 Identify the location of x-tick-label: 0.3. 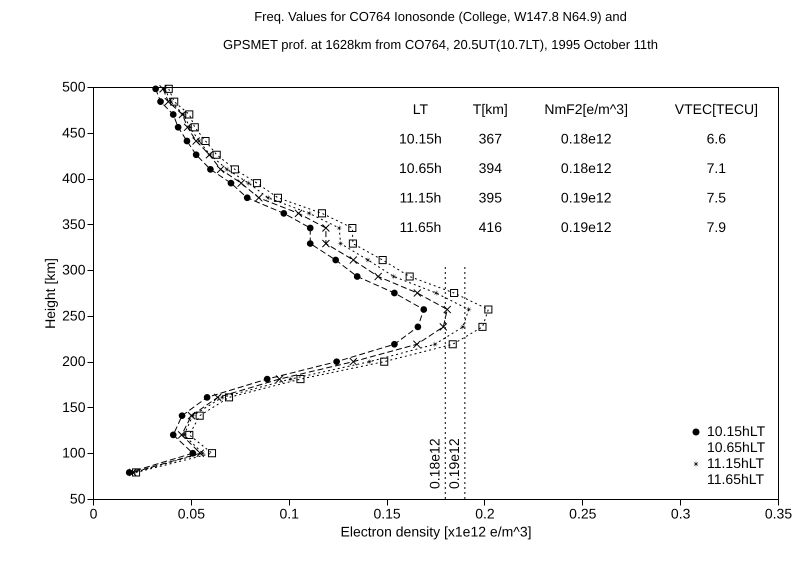
(680, 514).